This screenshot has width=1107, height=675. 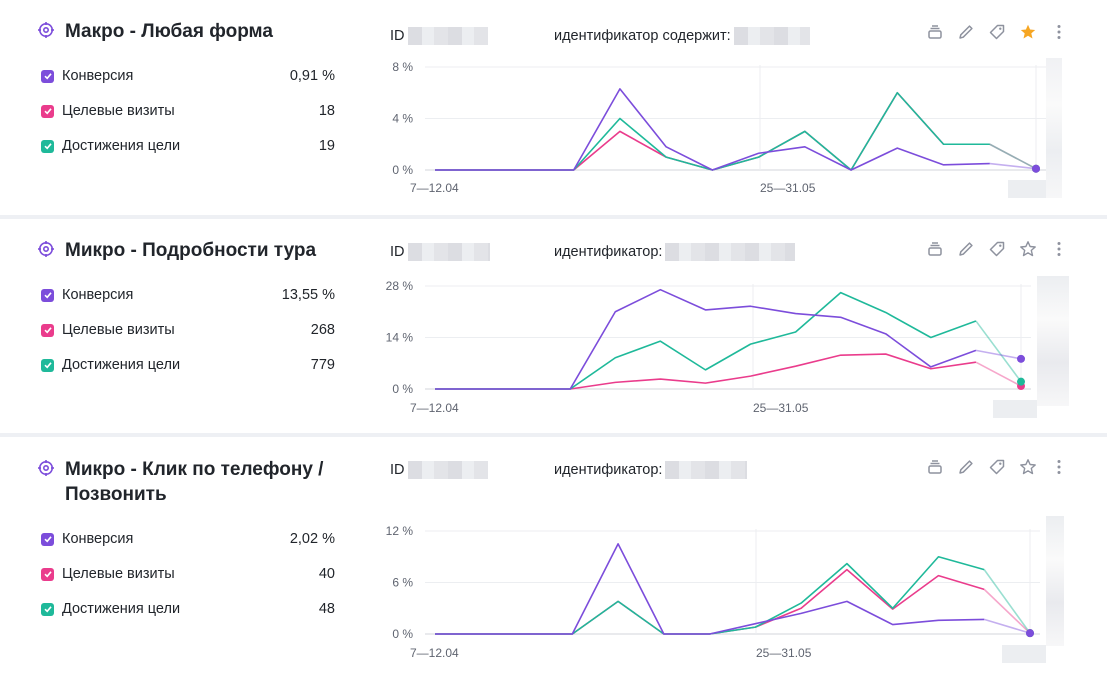 What do you see at coordinates (188, 111) in the screenshot?
I see `metric-visits: Целевые визиты 18` at bounding box center [188, 111].